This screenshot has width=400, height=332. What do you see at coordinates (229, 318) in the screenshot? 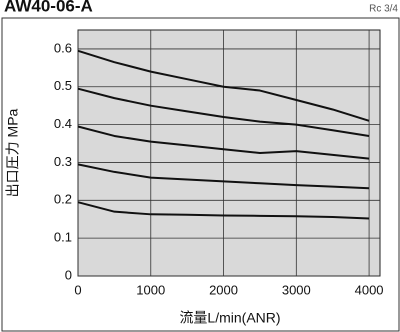
I see `x-axis-label: 流量L/min(ANR)` at bounding box center [229, 318].